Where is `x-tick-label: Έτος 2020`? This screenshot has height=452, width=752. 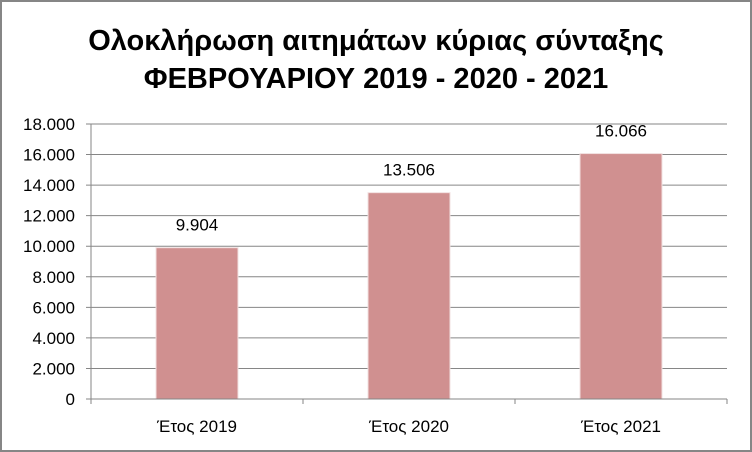 x-tick-label: Έτος 2020 is located at coordinates (408, 426).